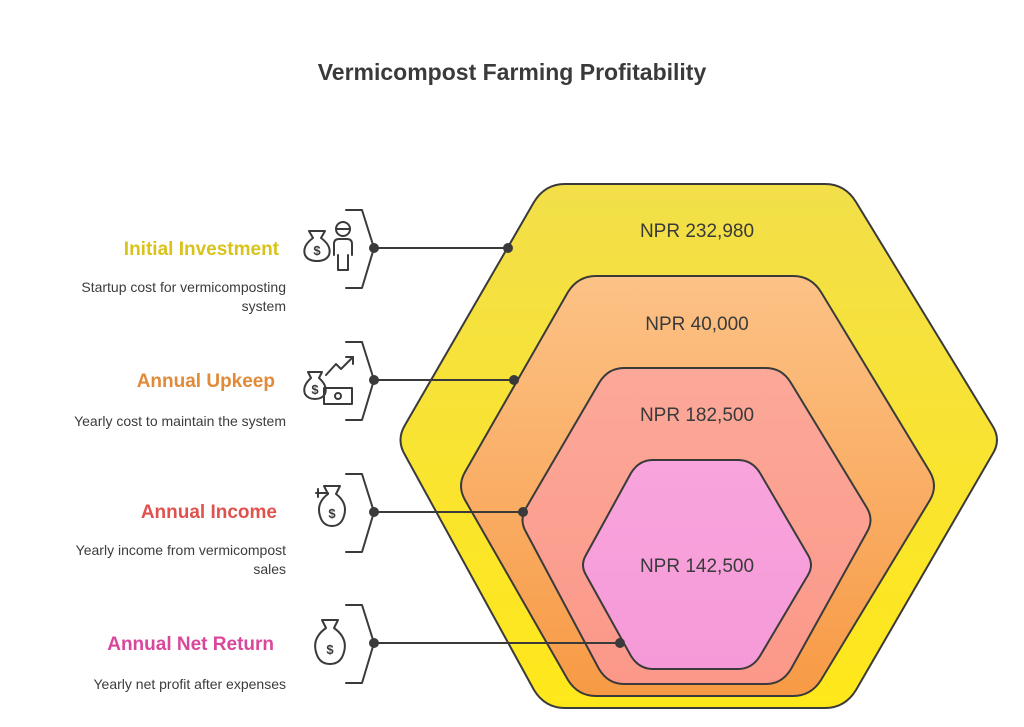  I want to click on label-annual-income: Annual Income, so click(209, 512).